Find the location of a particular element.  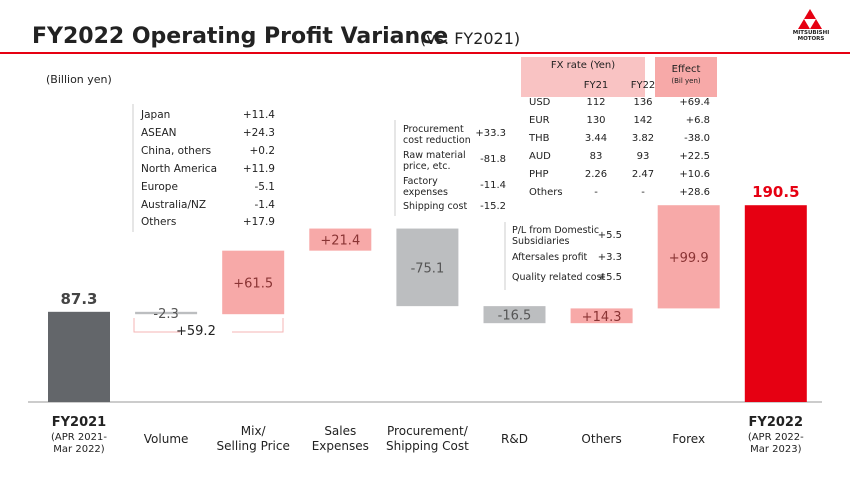

region-label: Others is located at coordinates (159, 222).